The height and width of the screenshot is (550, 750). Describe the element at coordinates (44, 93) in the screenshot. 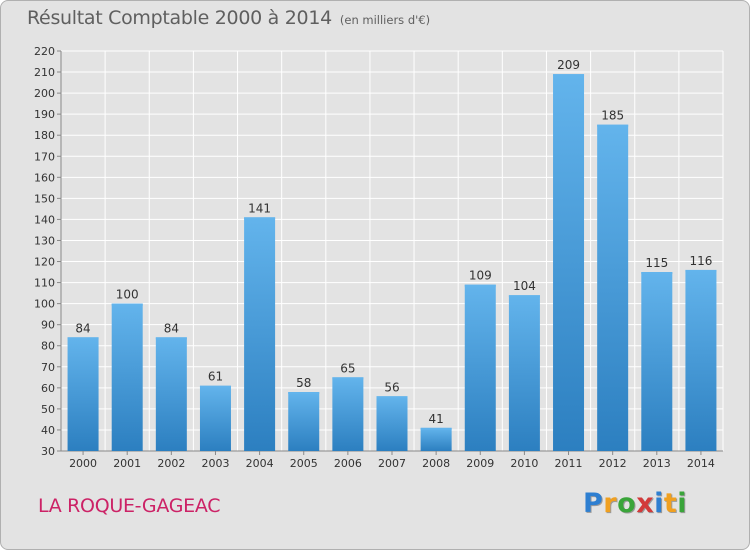

I see `y-tick-label: 200` at that location.